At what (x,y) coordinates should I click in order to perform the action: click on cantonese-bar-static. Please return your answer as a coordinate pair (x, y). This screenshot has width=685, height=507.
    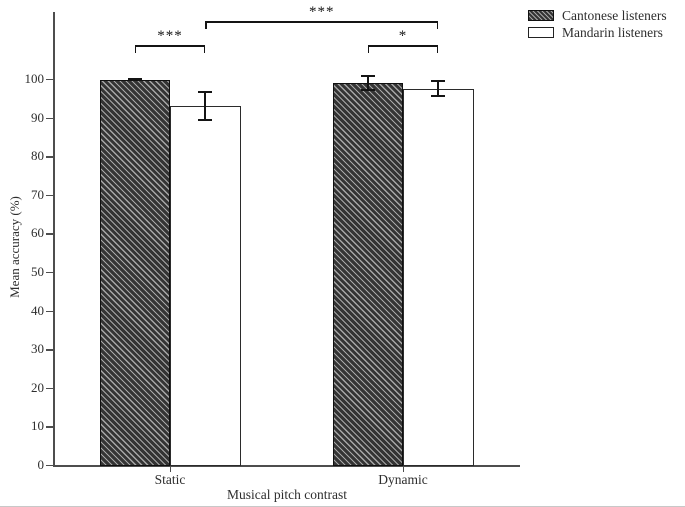
    Looking at the image, I should click on (134, 272).